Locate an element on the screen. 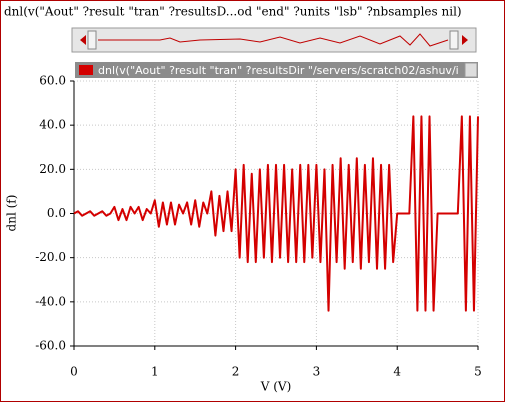 Image resolution: width=505 pixels, height=402 pixels. y-tick-label: -20.0 is located at coordinates (50, 257).